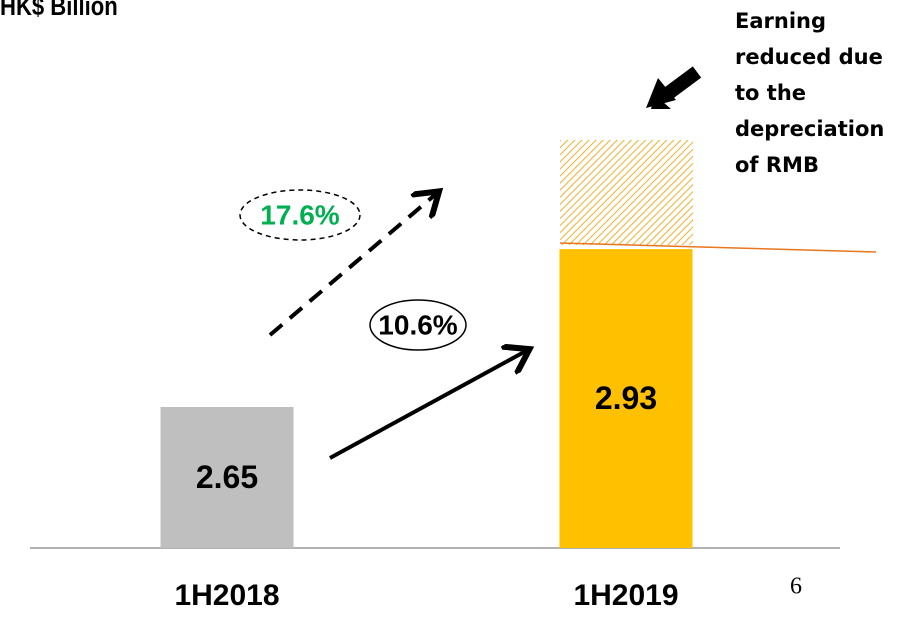 The width and height of the screenshot is (917, 617). I want to click on growth-label: 10.6%, so click(417, 324).